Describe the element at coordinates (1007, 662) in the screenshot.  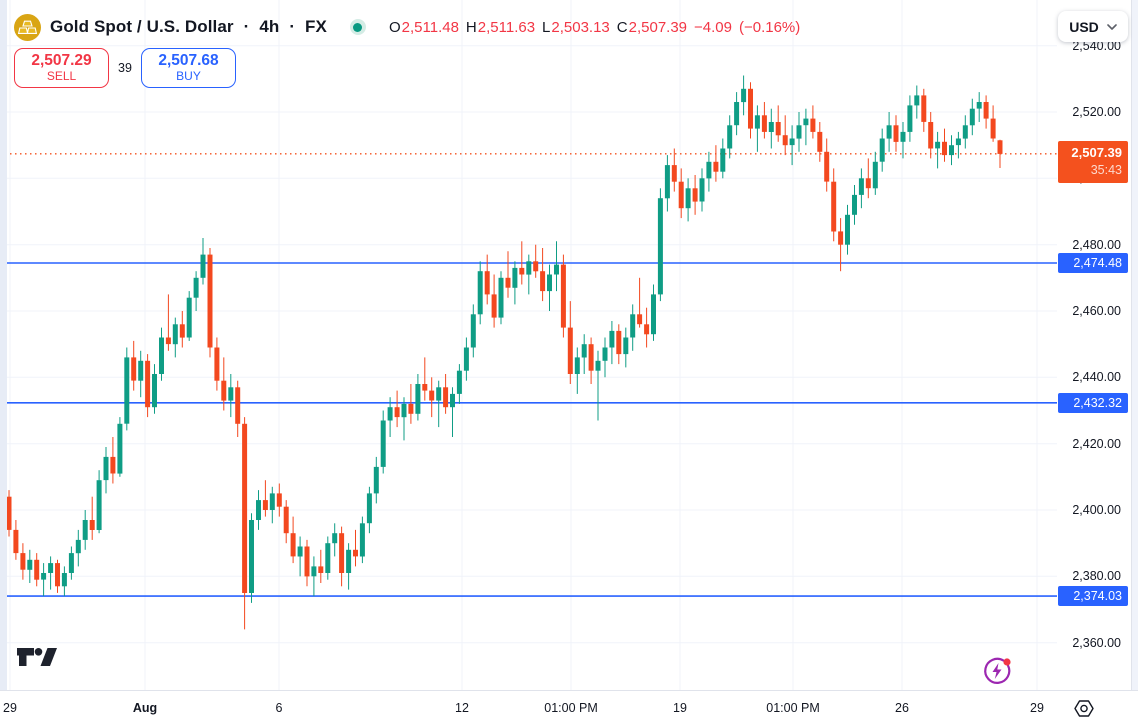
I see `notification-badge` at that location.